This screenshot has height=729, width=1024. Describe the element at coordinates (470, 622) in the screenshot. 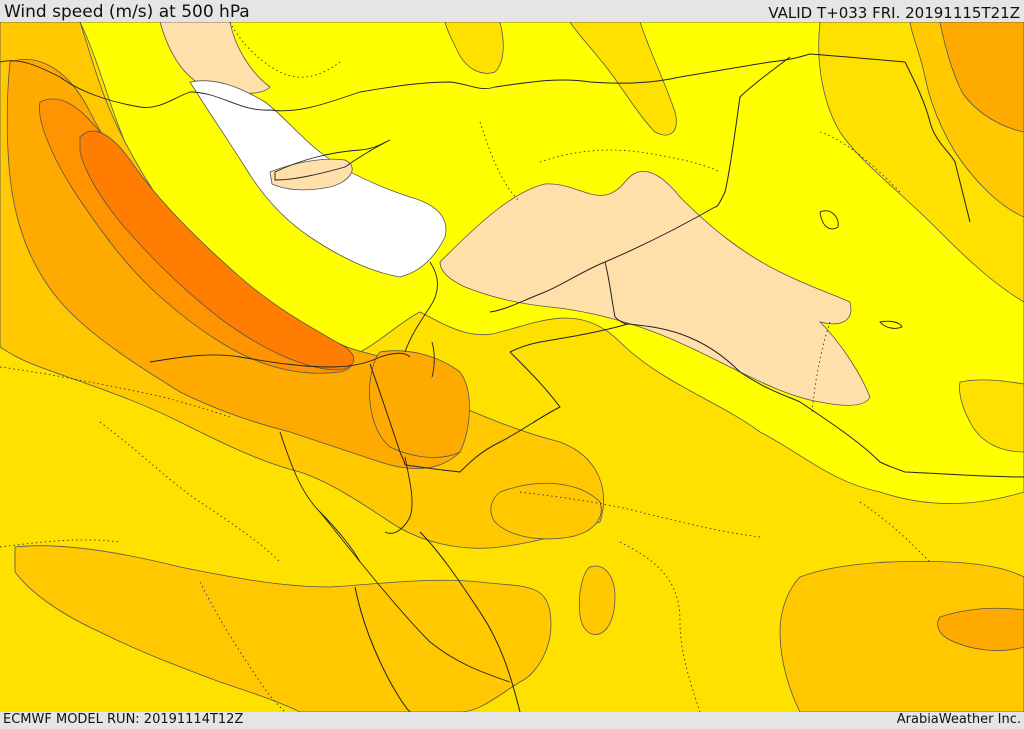

I see `border-saudi-yemen` at that location.